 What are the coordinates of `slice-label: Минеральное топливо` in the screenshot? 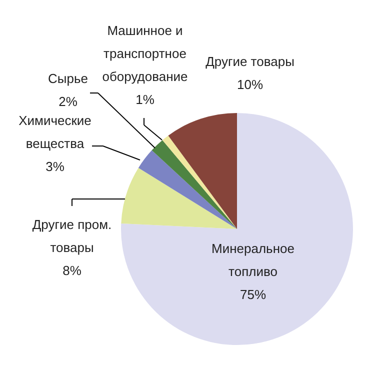 It's located at (253, 260).